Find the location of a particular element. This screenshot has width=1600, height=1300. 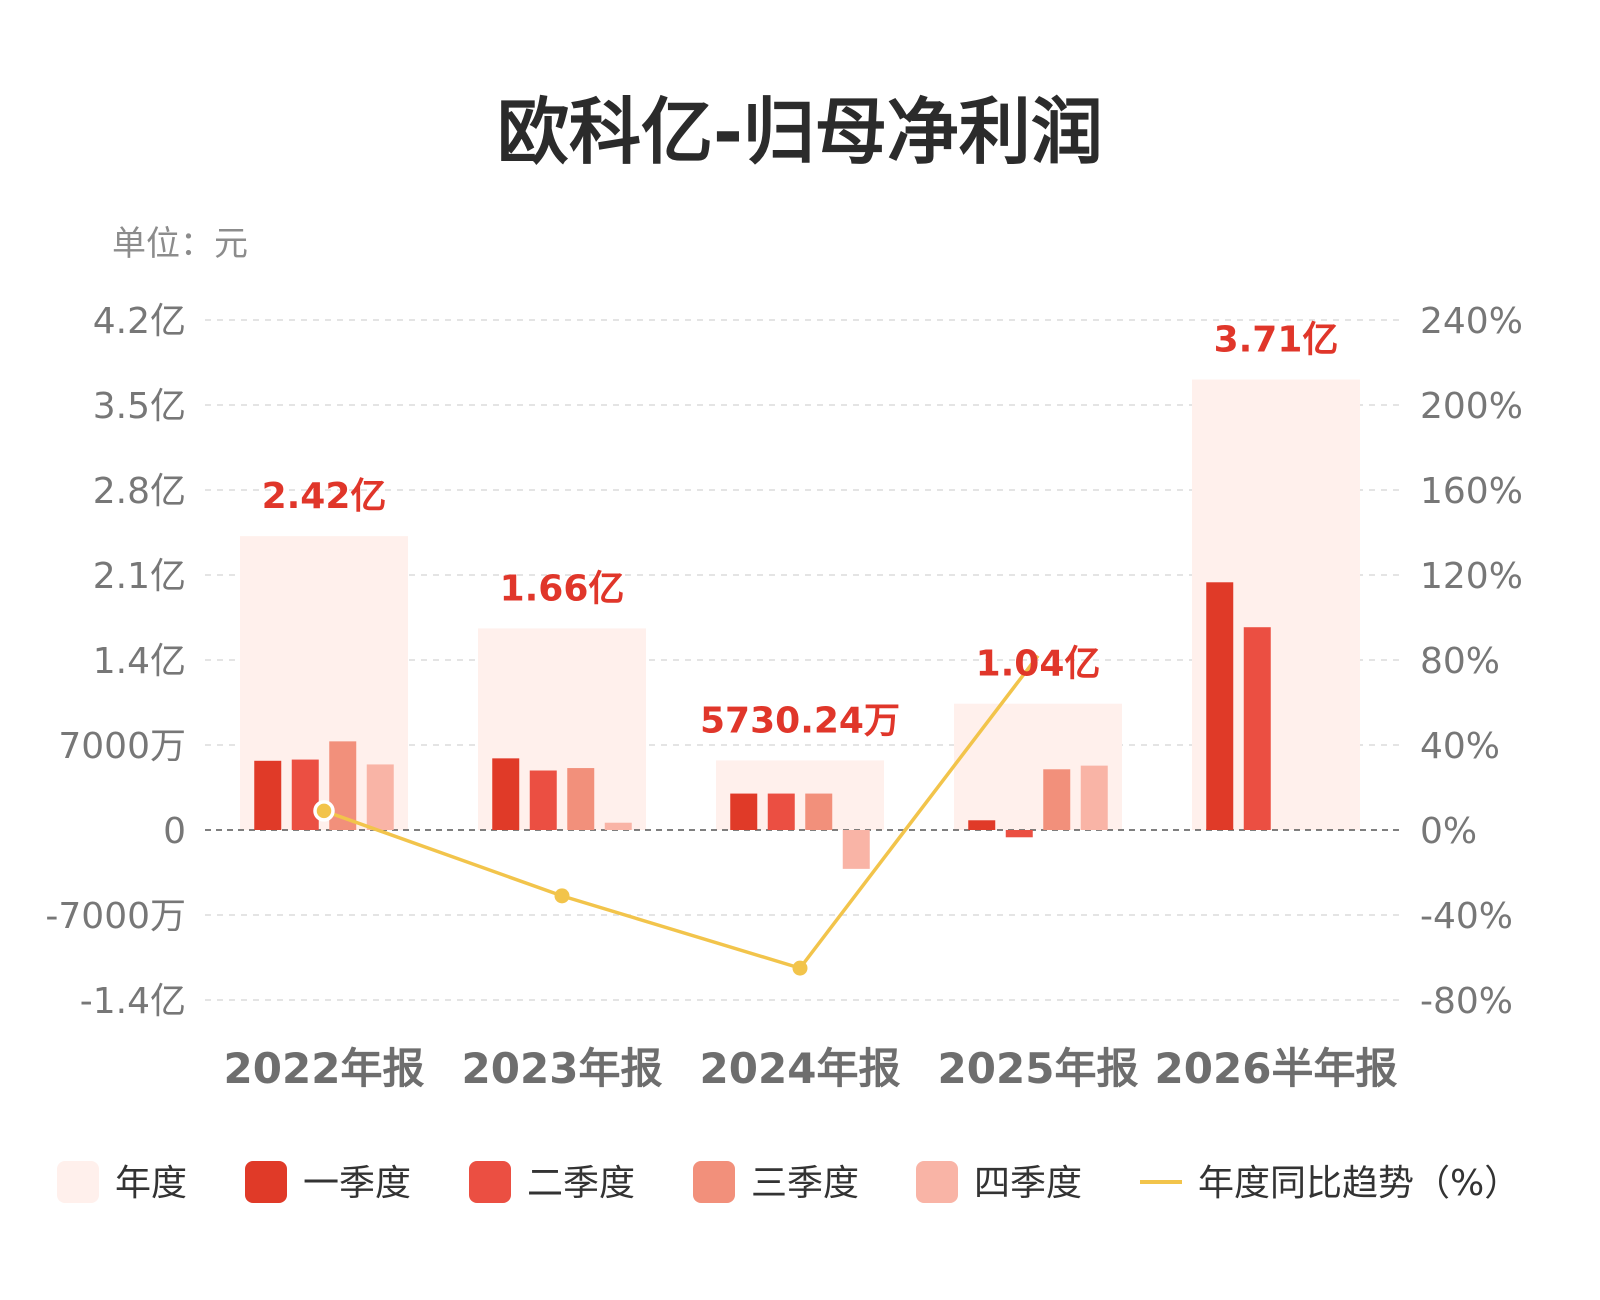

y-left-tick-label: 4.2亿 is located at coordinates (139, 321).